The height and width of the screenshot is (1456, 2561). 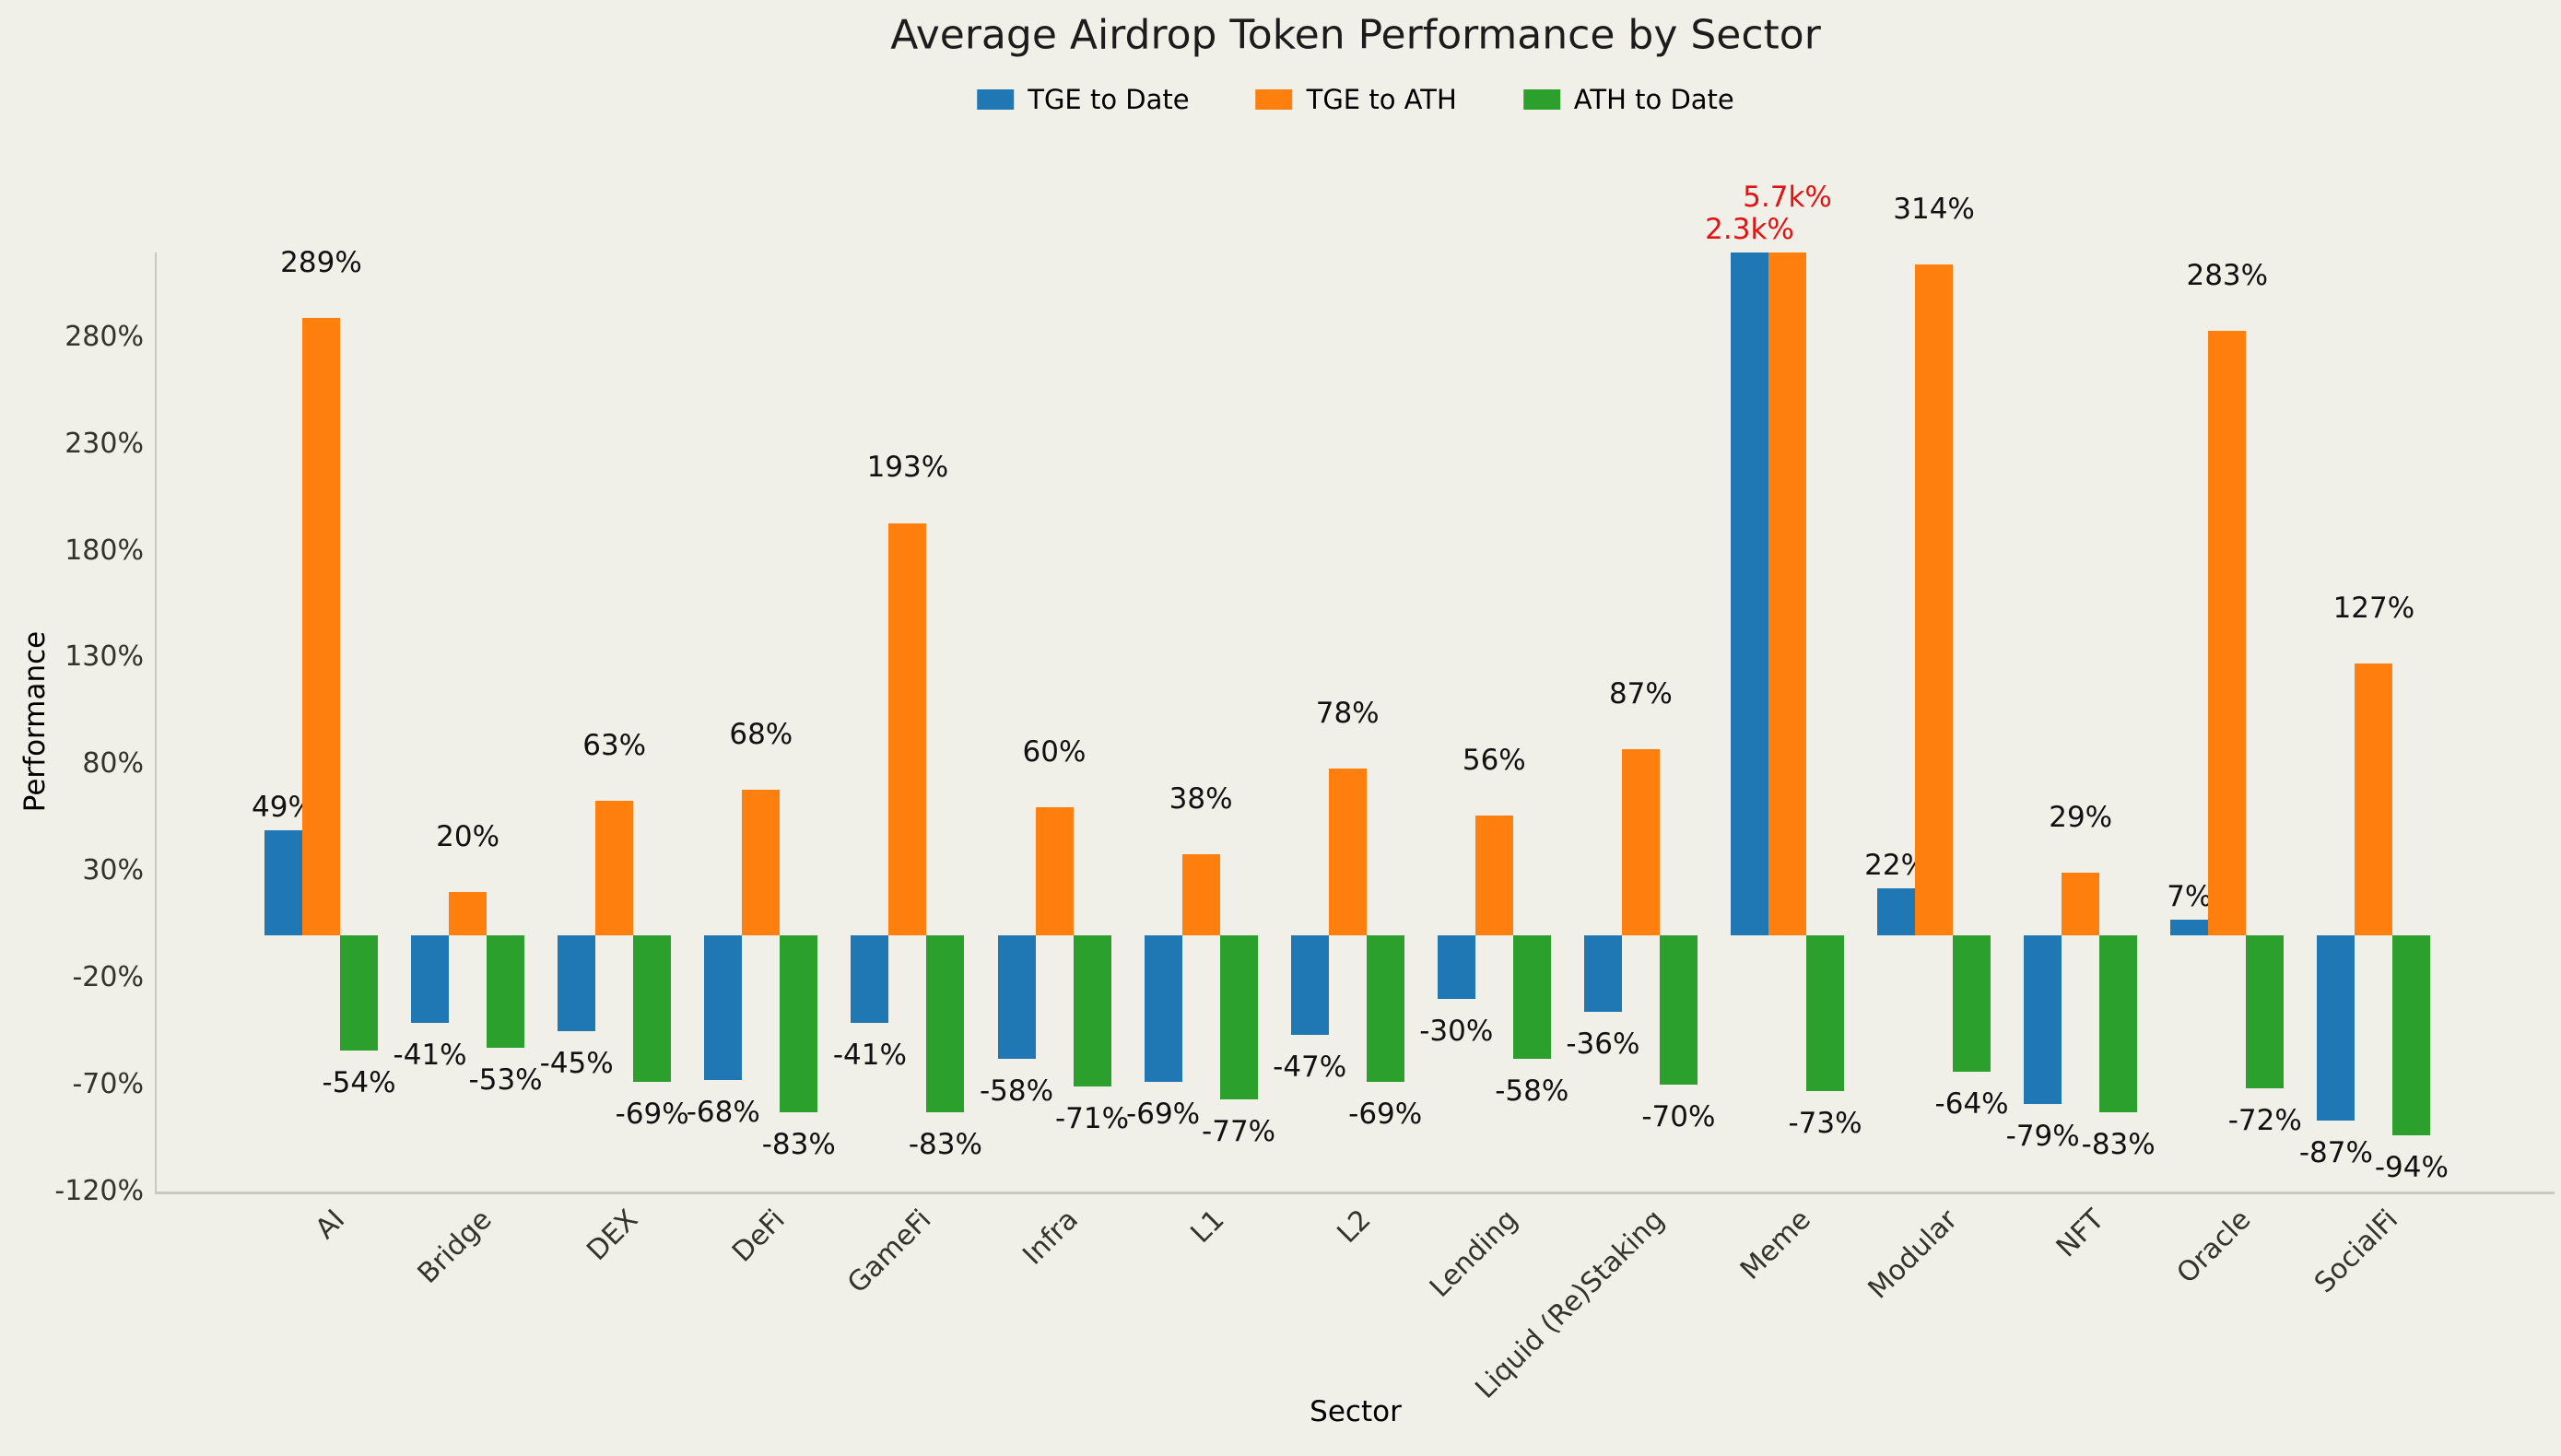 I want to click on bar-label-ai-ath-to-date: -54%, so click(x=359, y=1082).